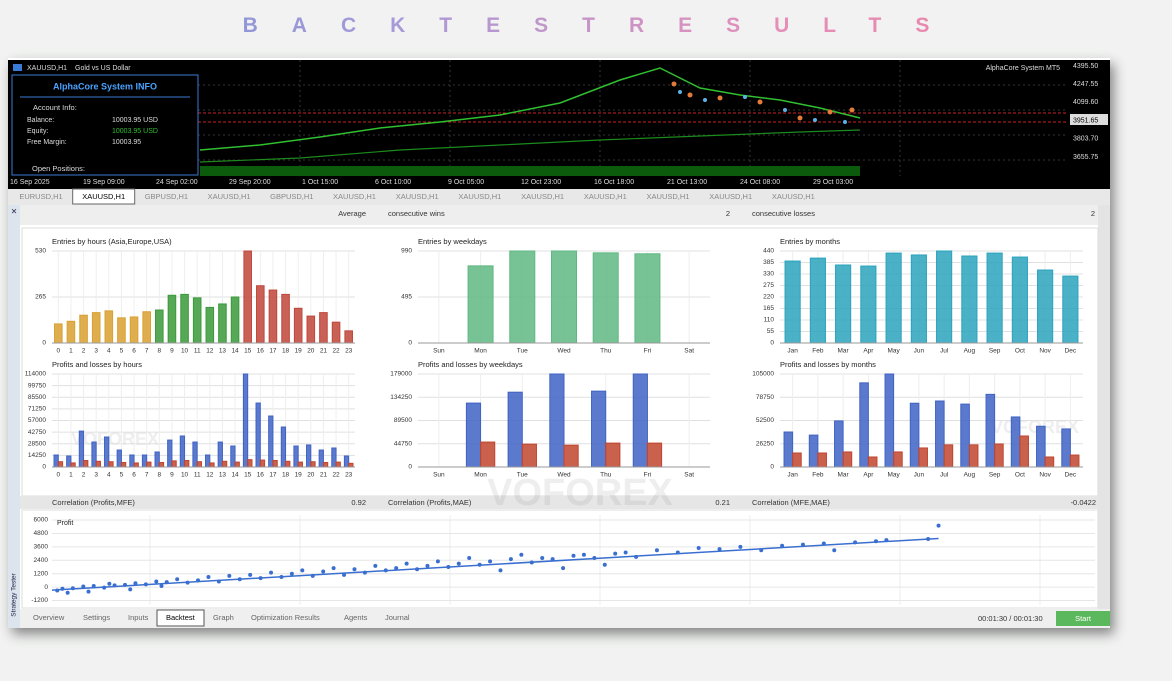  I want to click on start-label: Start, so click(1083, 618).